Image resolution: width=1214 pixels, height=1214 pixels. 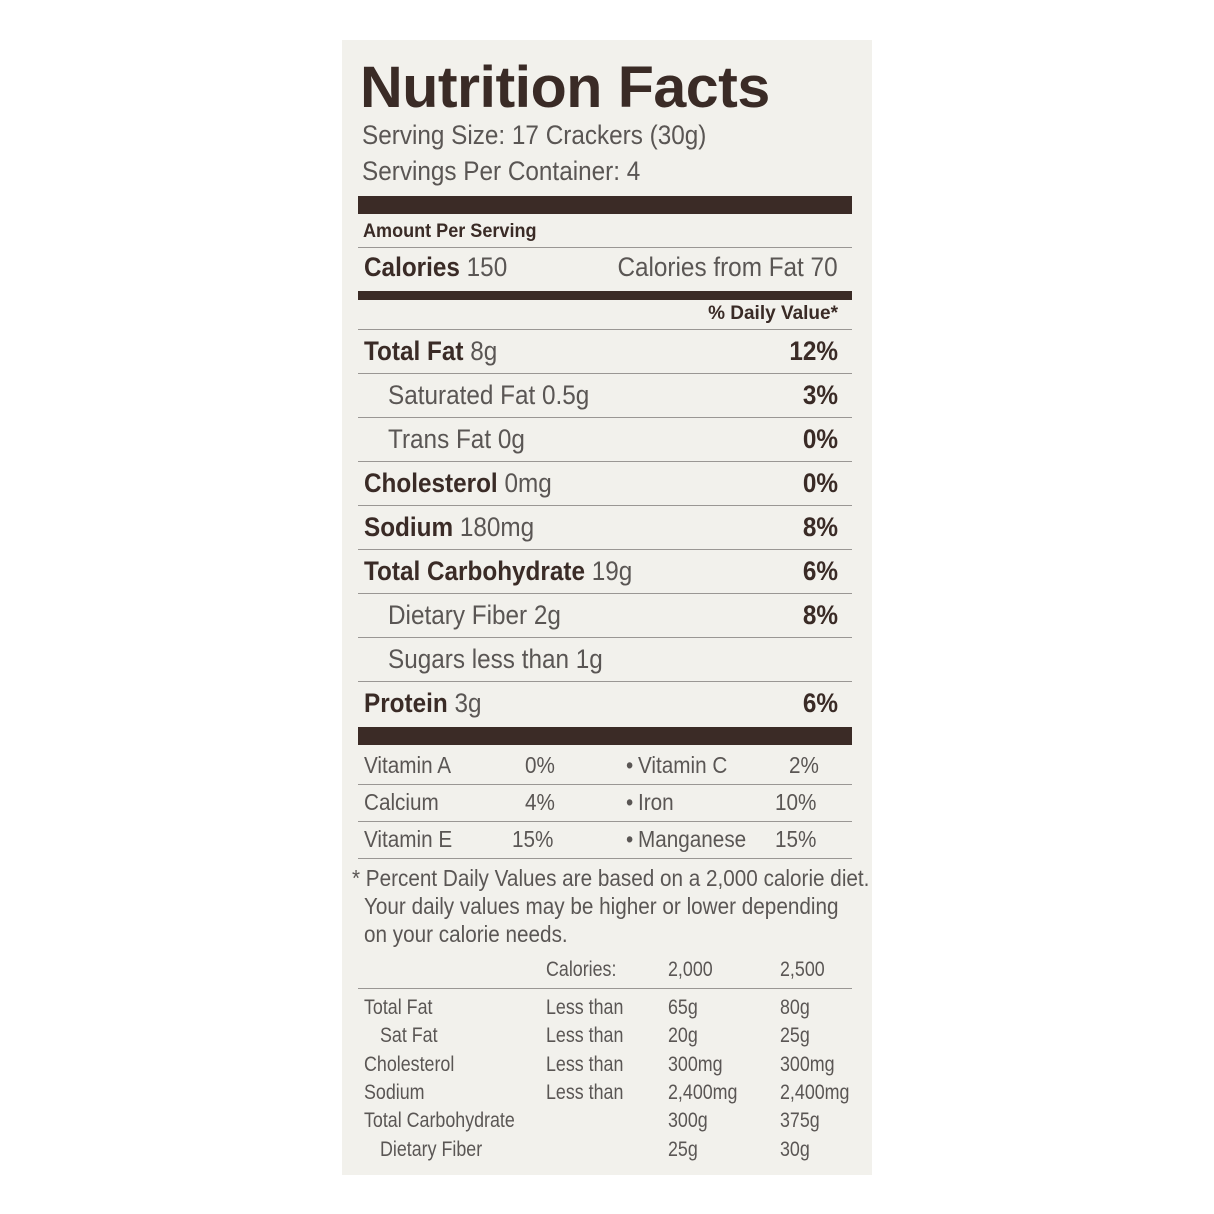 What do you see at coordinates (605, 356) in the screenshot?
I see `nutrient-row: Total Fat 8g 12%` at bounding box center [605, 356].